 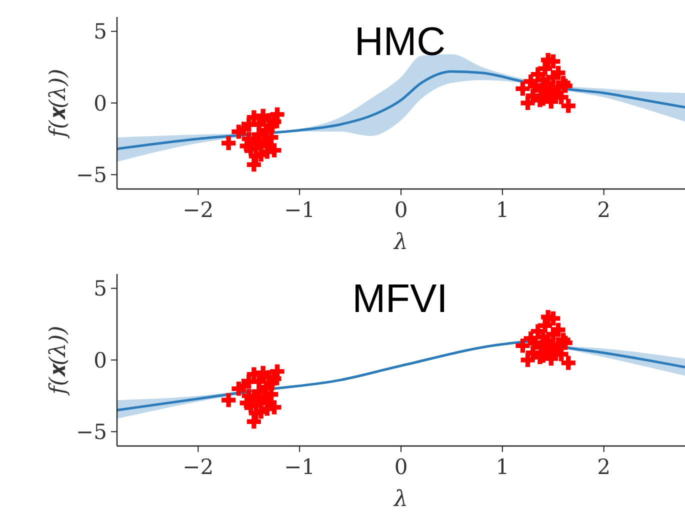 I want to click on chart-title: MFVI, so click(x=400, y=299).